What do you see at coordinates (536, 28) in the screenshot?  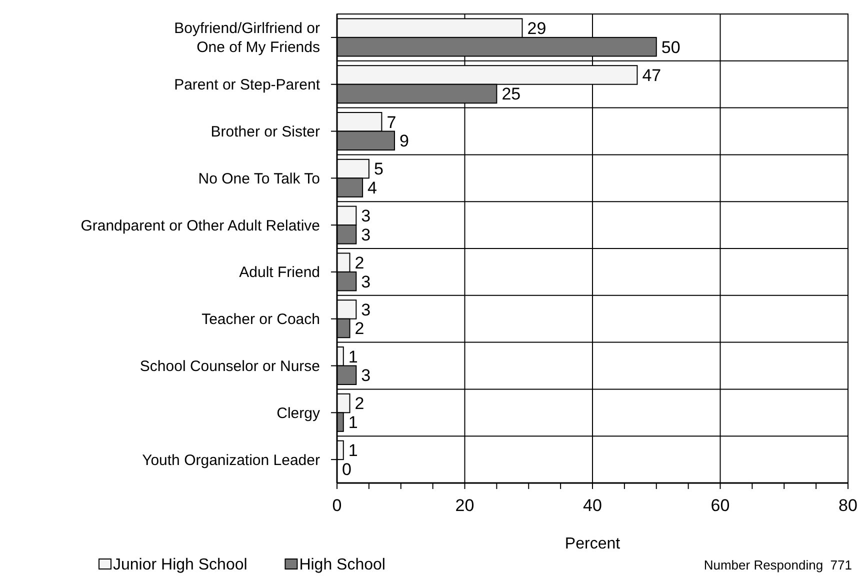 I see `data-label: 29` at bounding box center [536, 28].